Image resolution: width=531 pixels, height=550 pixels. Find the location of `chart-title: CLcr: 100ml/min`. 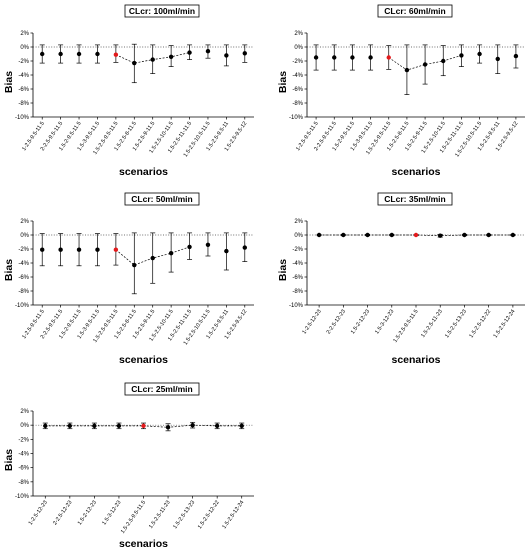

chart-title: CLcr: 100ml/min is located at coordinates (162, 11).